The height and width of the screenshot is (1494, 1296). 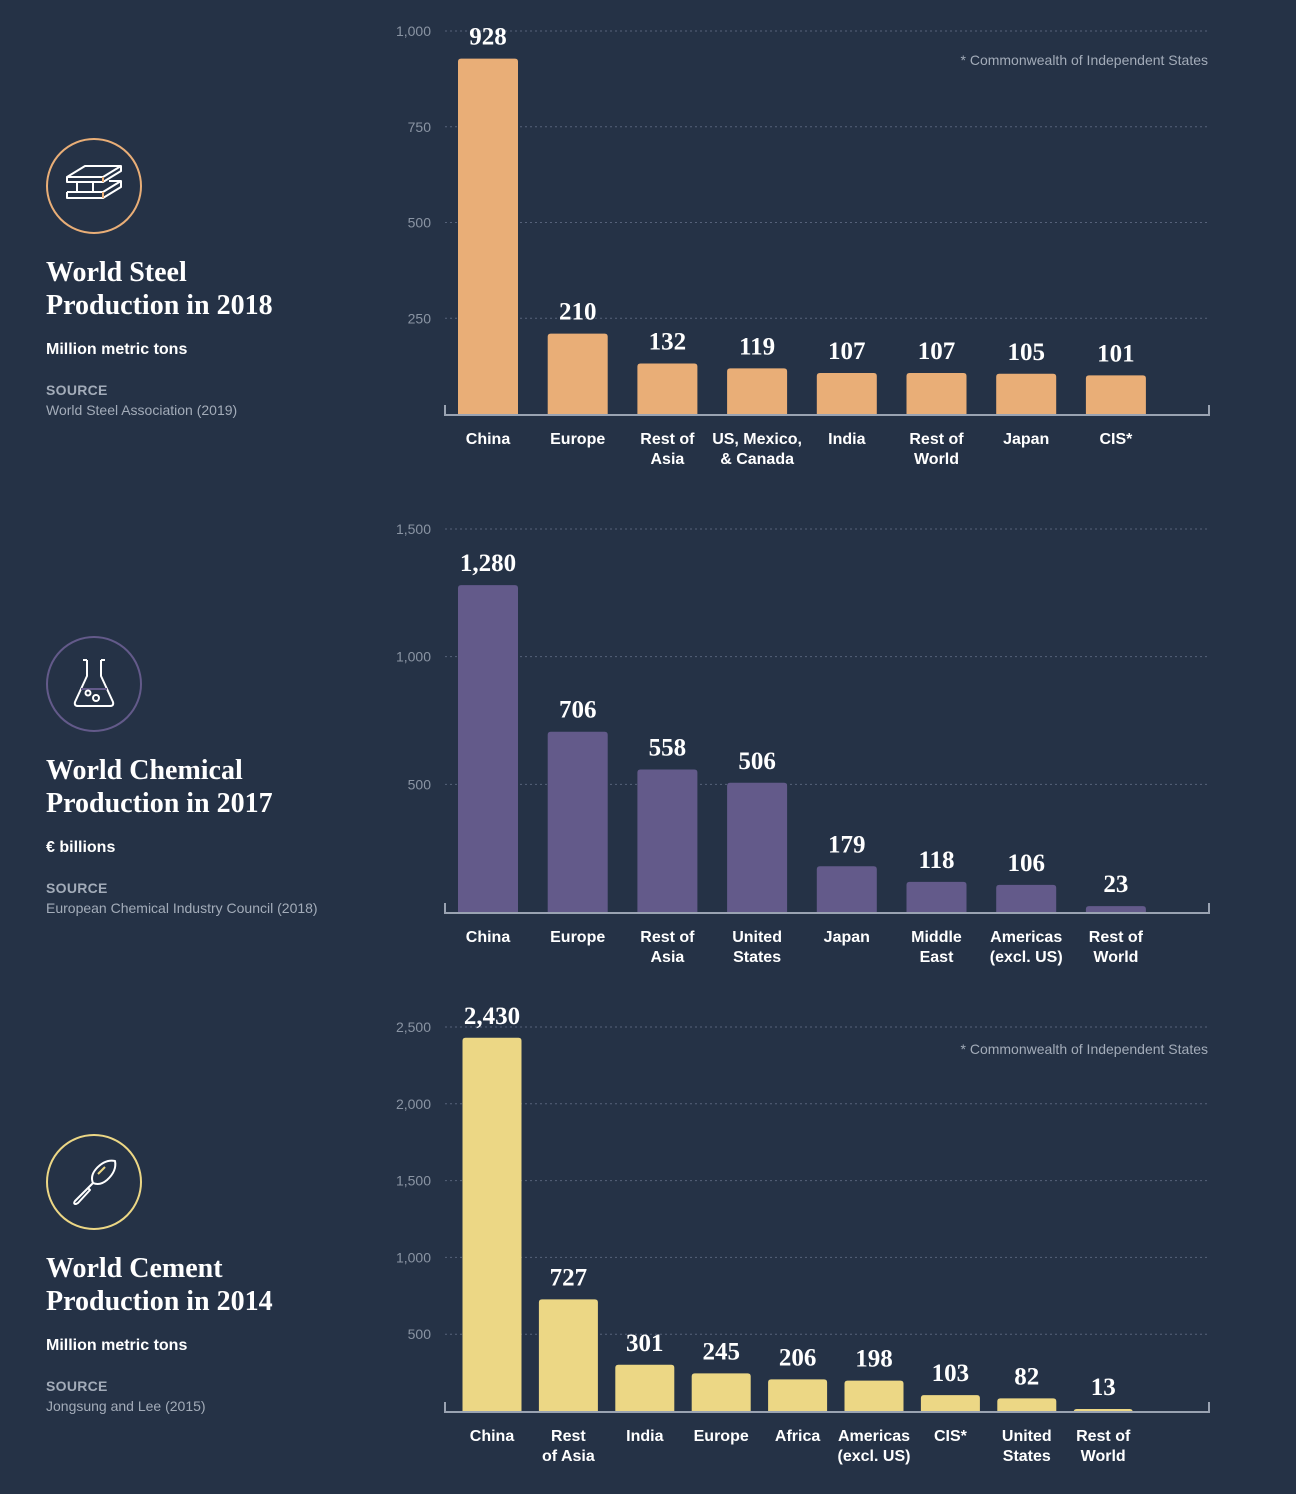 What do you see at coordinates (667, 937) in the screenshot?
I see `chemical-category-label: Rest of` at bounding box center [667, 937].